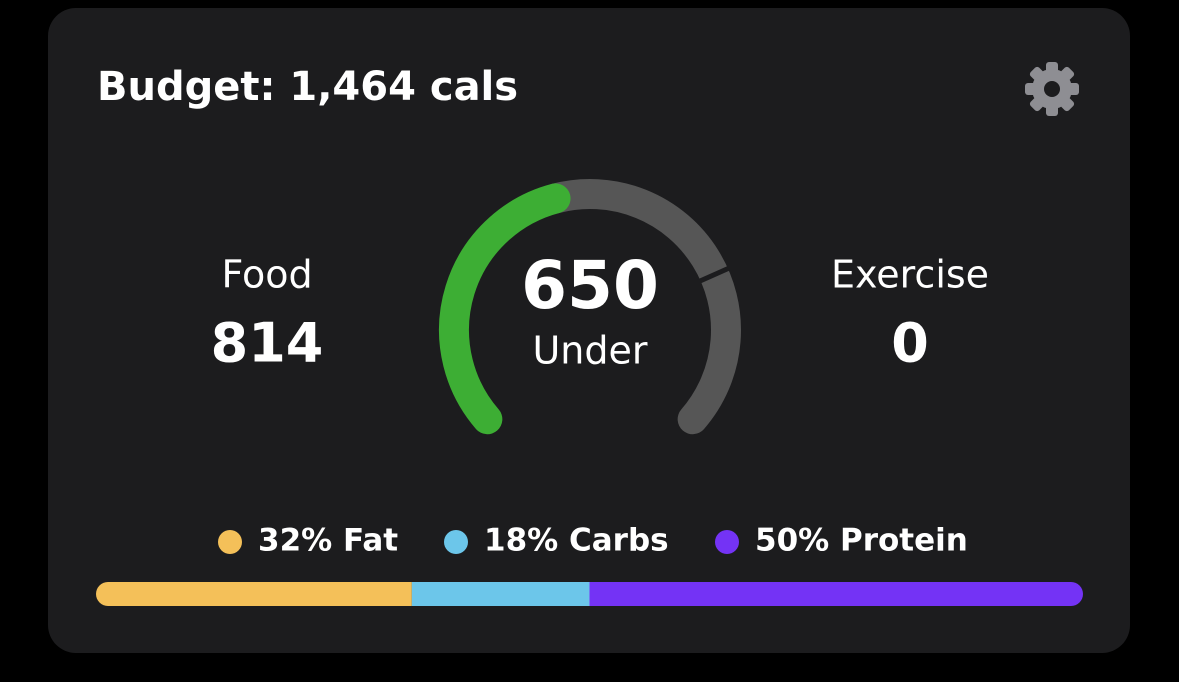 Image resolution: width=1179 pixels, height=682 pixels. I want to click on food-label: Food, so click(266, 275).